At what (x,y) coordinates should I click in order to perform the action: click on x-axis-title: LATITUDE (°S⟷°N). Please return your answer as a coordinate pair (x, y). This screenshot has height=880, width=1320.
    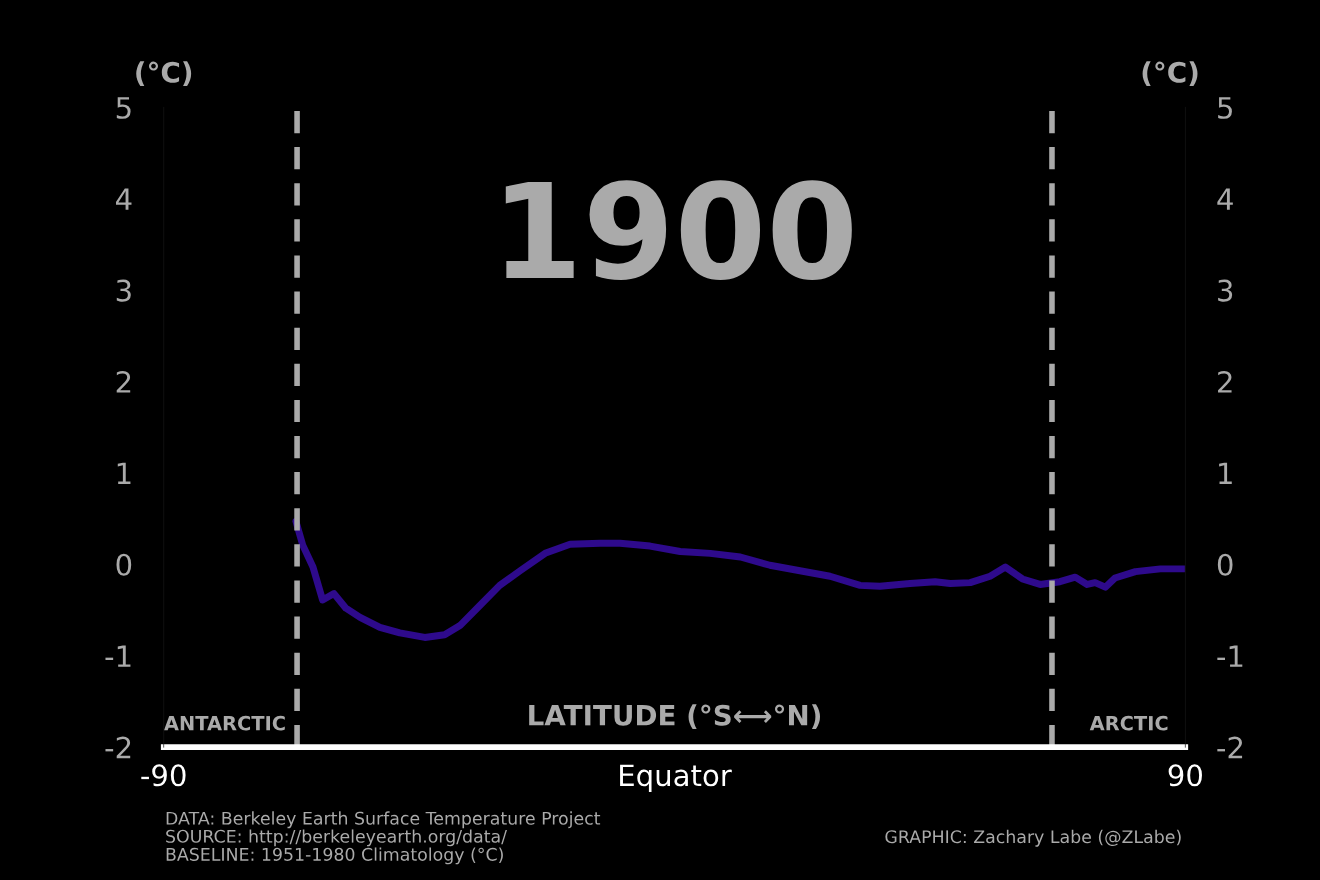
    Looking at the image, I should click on (675, 717).